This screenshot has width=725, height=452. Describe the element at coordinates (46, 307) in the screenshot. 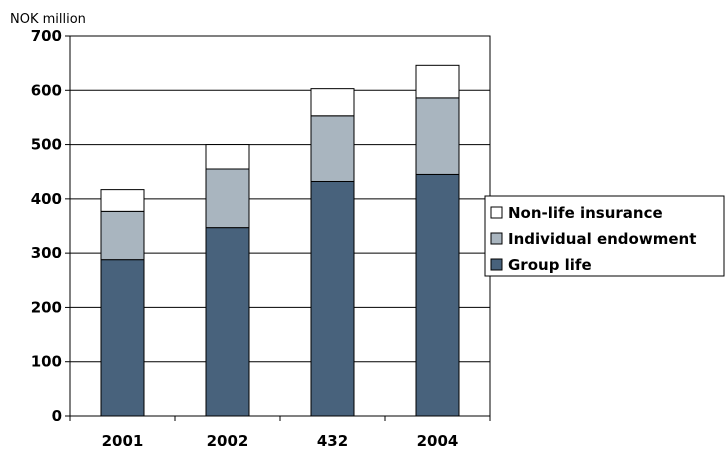

I see `y-tick-label: 200` at that location.